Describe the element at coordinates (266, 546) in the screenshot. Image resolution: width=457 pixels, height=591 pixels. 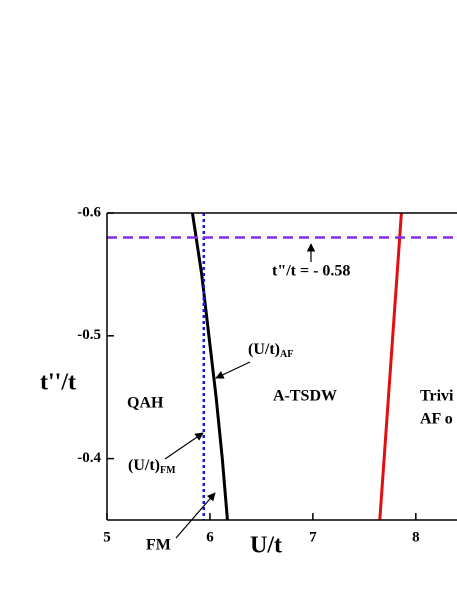
I see `x-axis-label: U/t` at that location.